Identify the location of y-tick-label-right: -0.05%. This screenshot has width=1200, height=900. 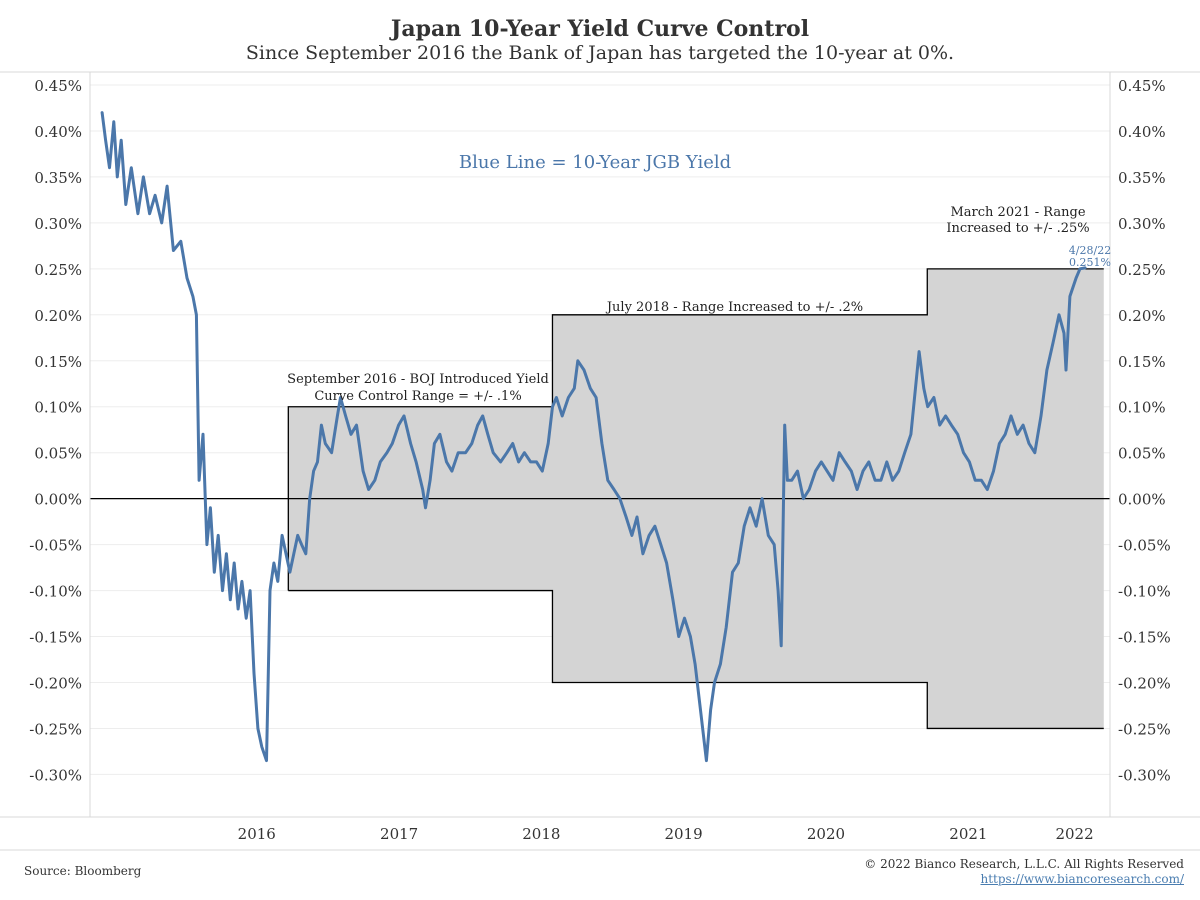
(1144, 546).